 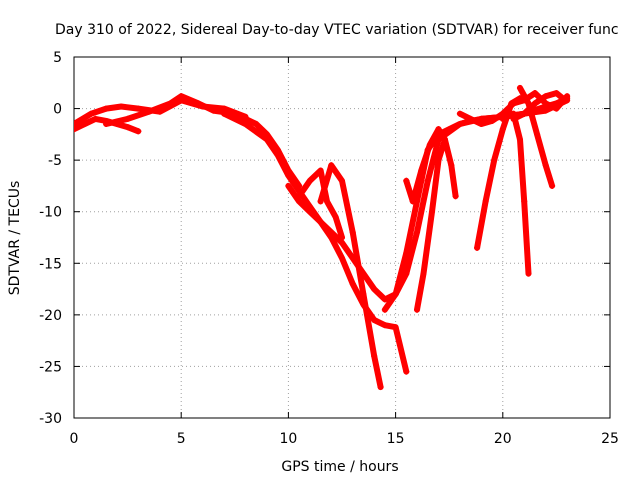 I want to click on y-tick-label: -20, so click(x=50, y=316).